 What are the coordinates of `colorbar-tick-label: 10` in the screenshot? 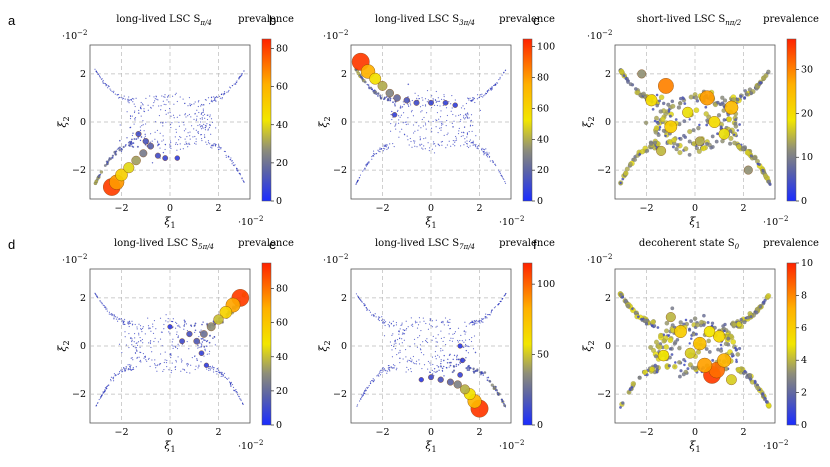 It's located at (807, 263).